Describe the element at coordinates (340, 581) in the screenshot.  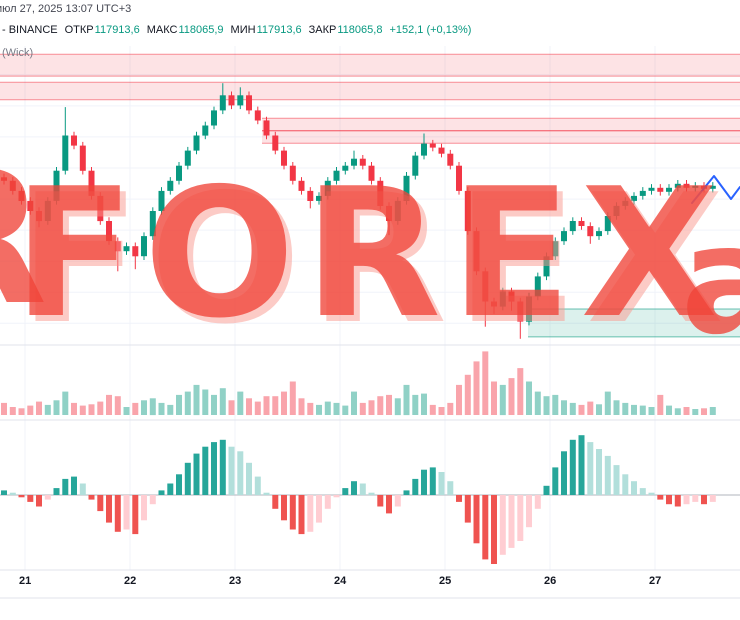
I see `x-axis-label-24: 24` at that location.